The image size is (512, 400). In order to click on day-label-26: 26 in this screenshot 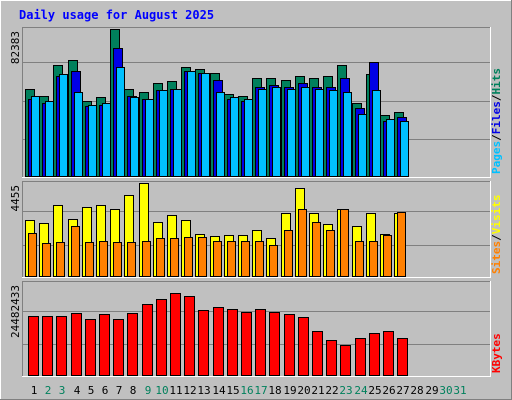, I will do `click(388, 390)`.